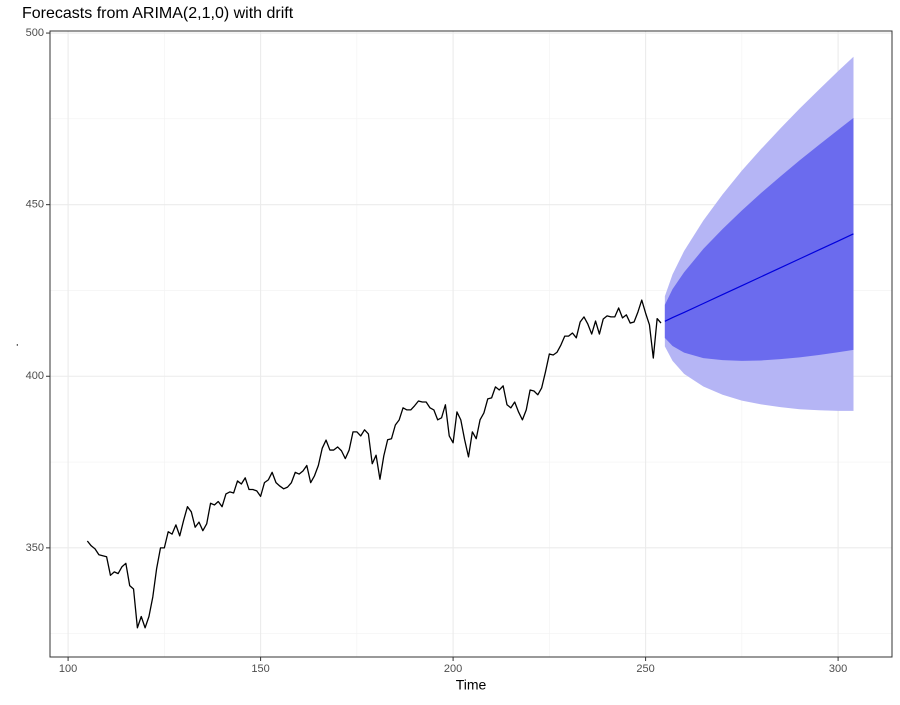 The height and width of the screenshot is (705, 900). Describe the element at coordinates (645, 669) in the screenshot. I see `x-tick-label: 250` at that location.